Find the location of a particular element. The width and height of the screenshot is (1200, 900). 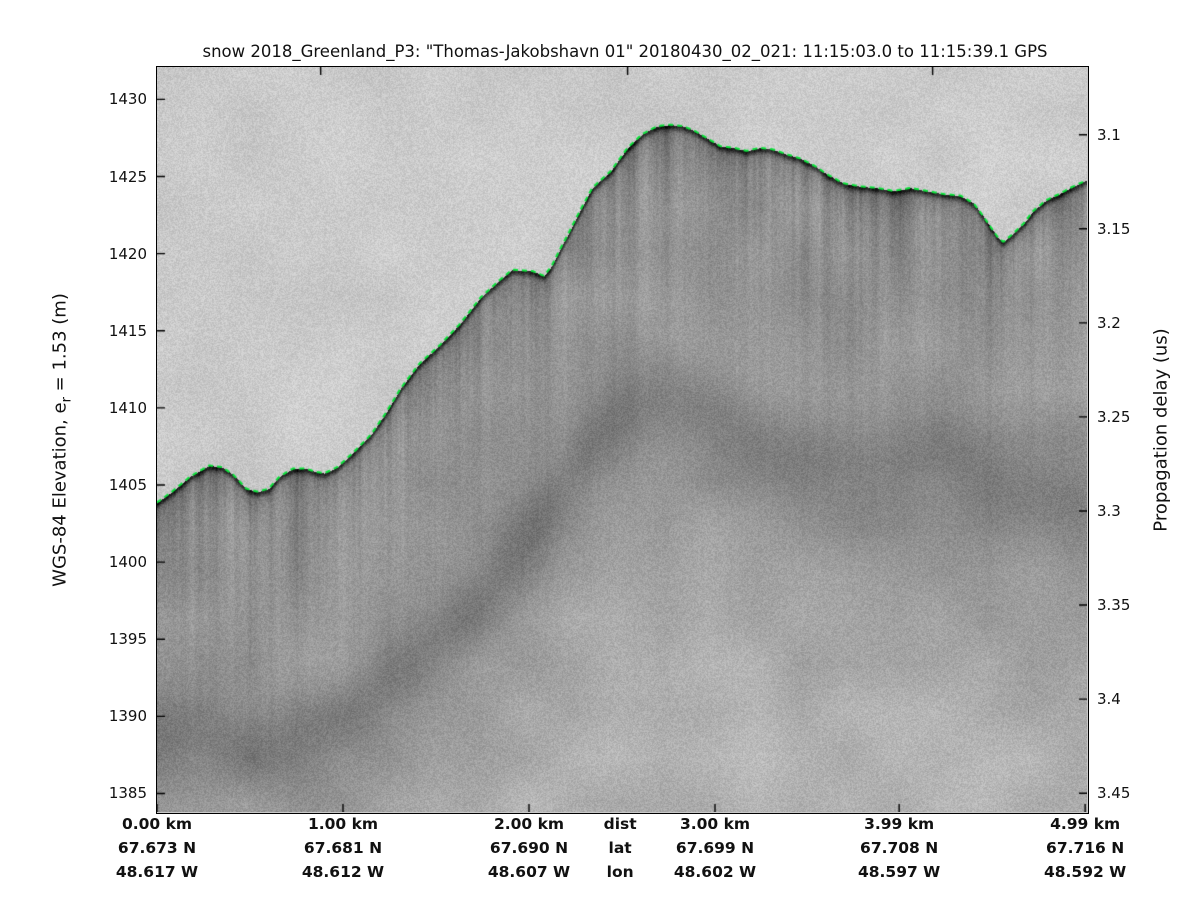

x-axis-column-line: 48.602 W is located at coordinates (715, 872).